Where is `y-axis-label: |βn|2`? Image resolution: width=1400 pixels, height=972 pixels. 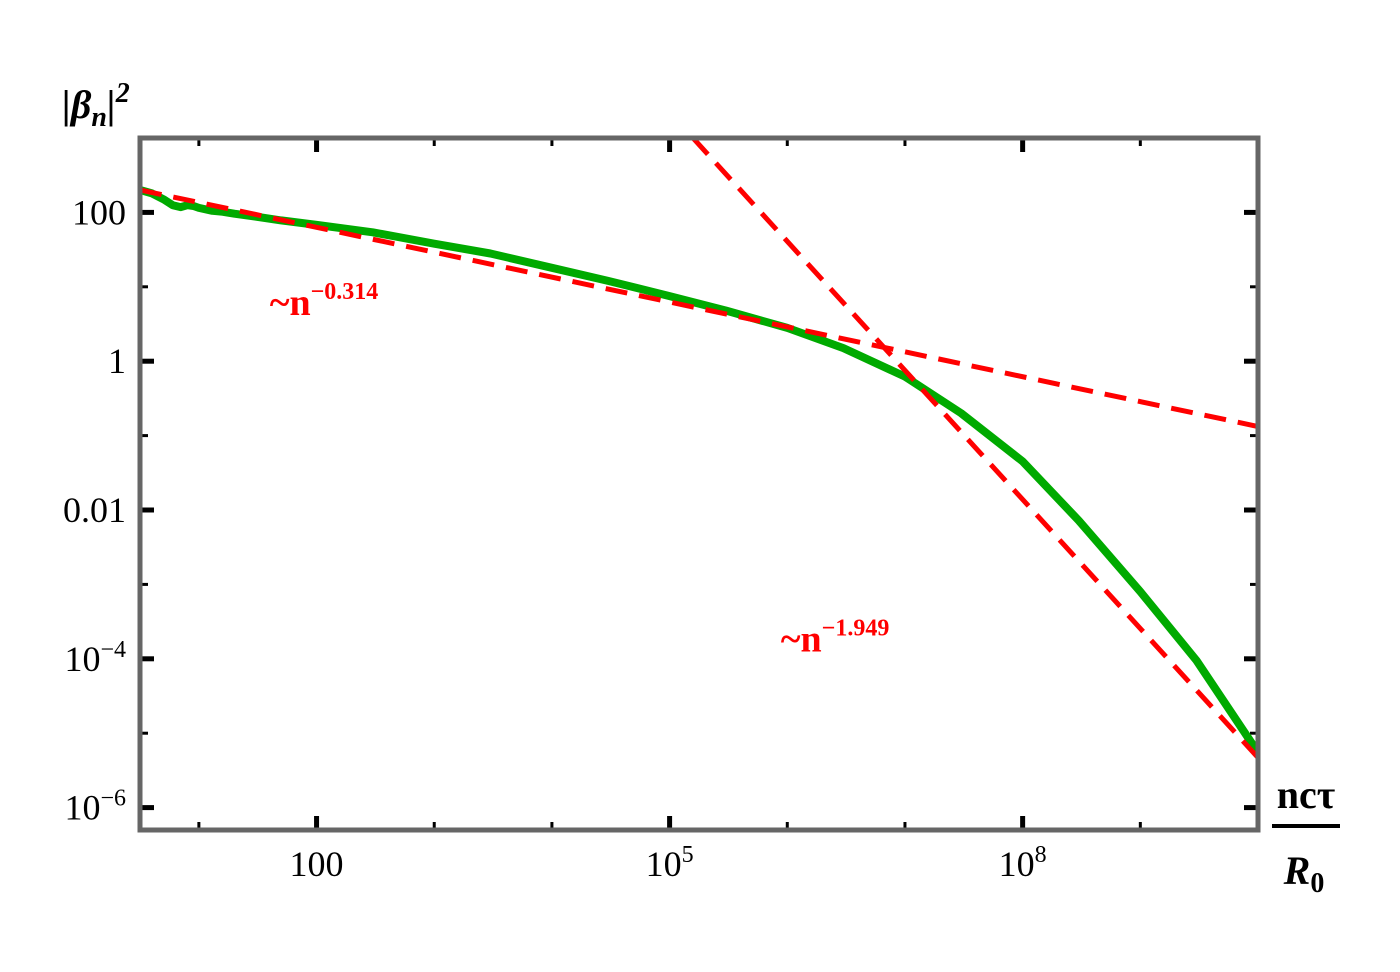
y-axis-label: |βn|2 is located at coordinates (96, 105).